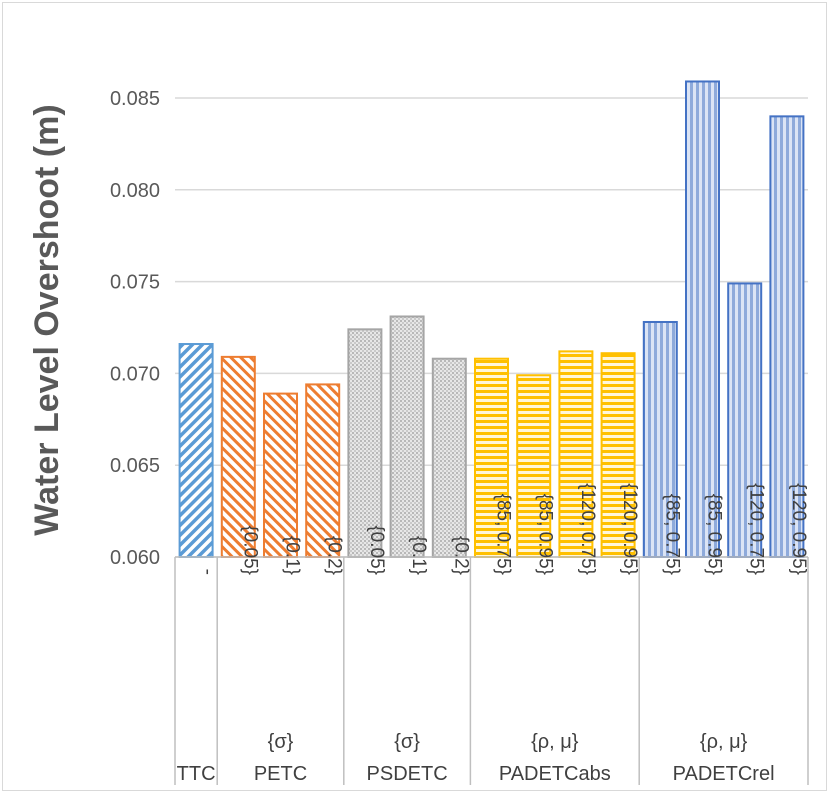  I want to click on group-name-label: PADETCrel, so click(724, 774).